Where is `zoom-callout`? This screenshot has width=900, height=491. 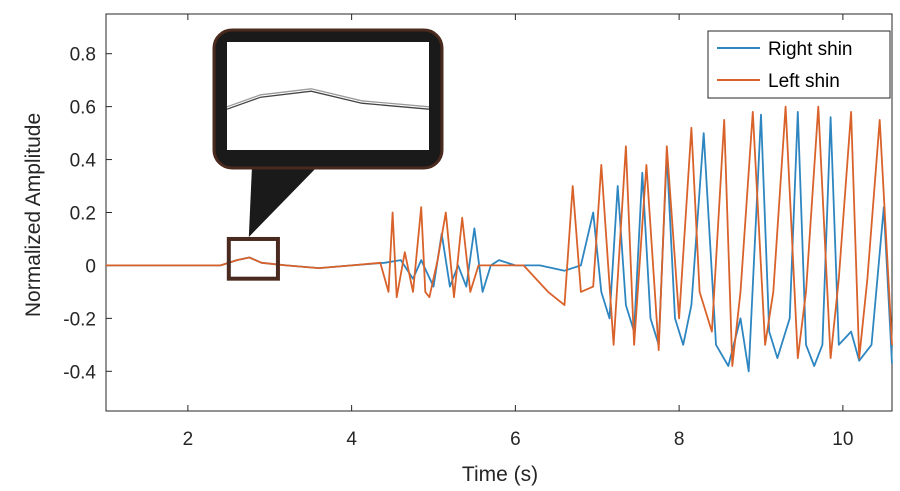
zoom-callout is located at coordinates (328, 132).